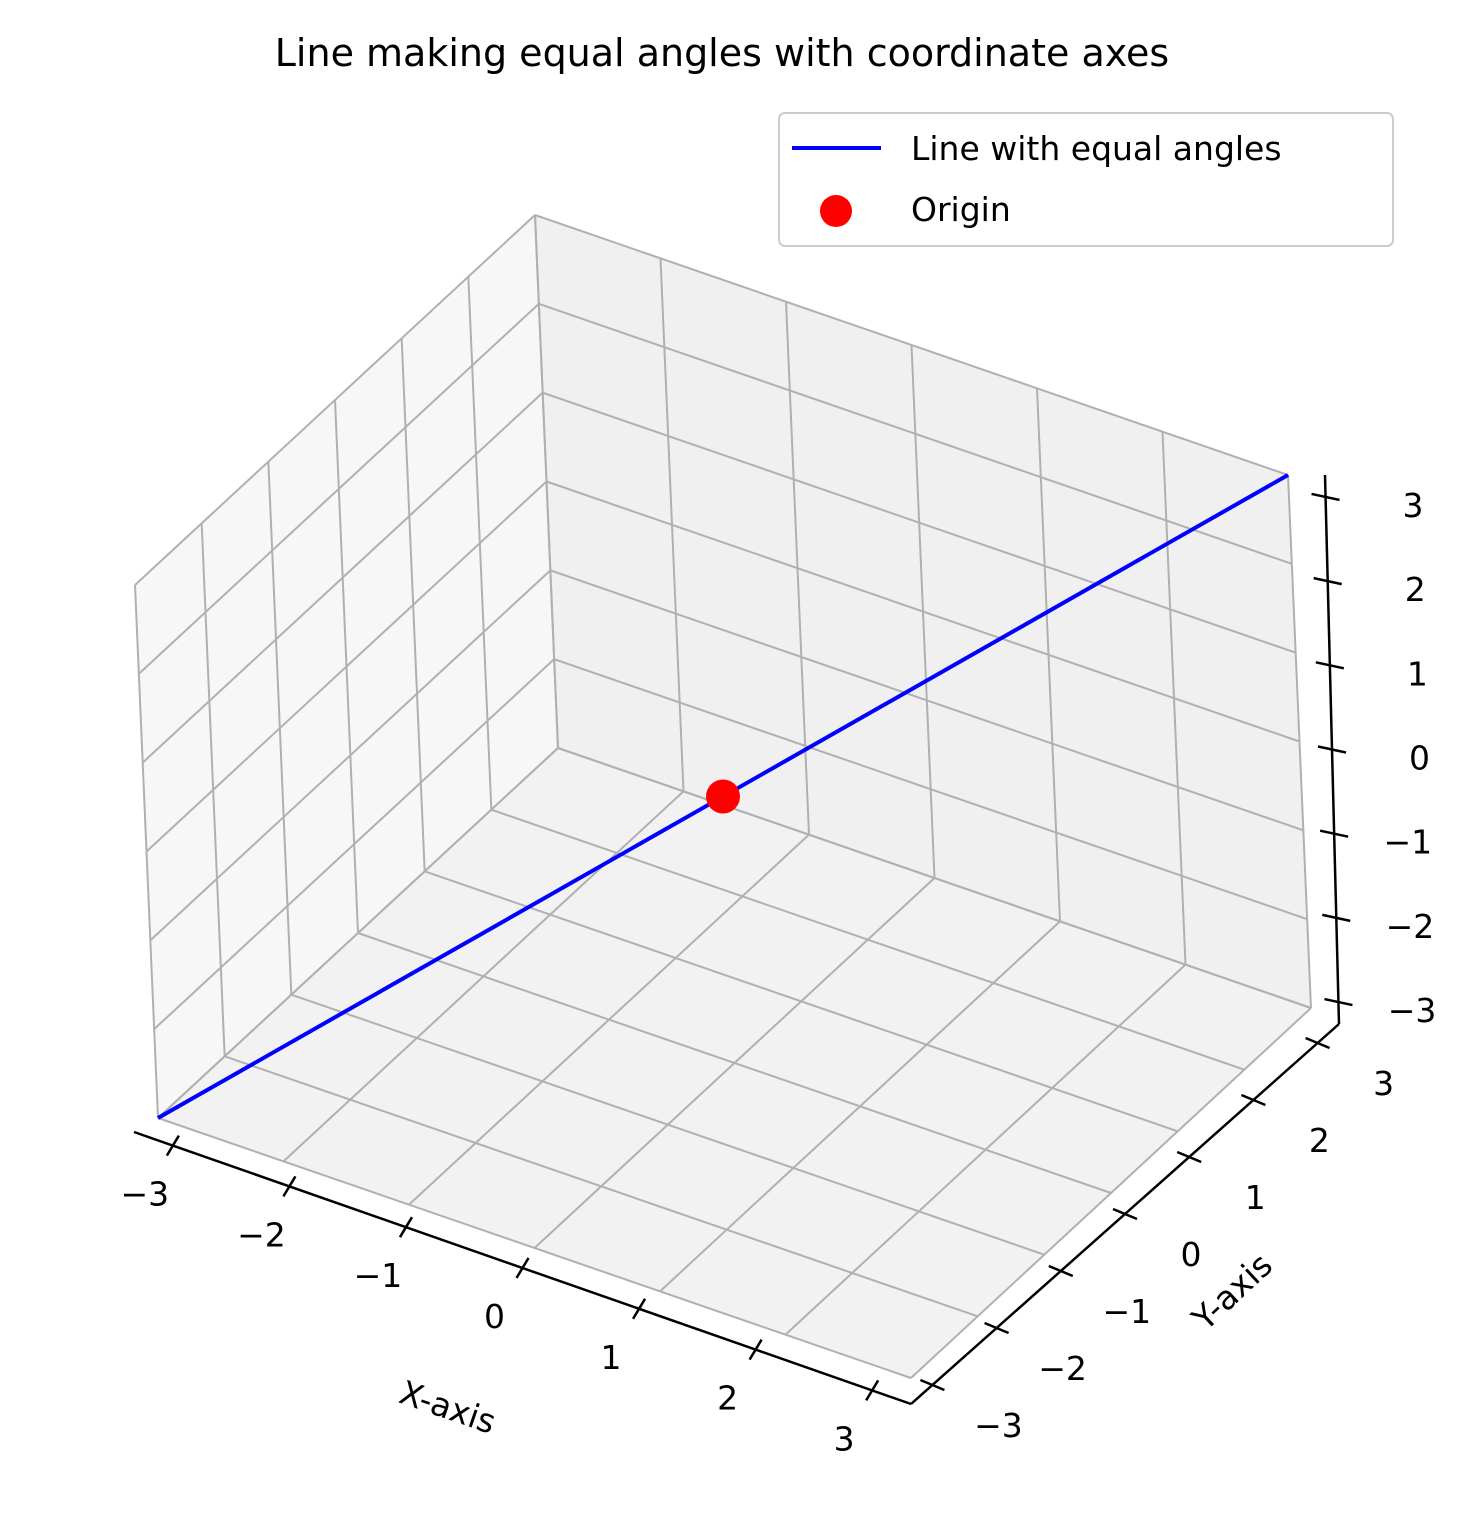  I want to click on origin-point, so click(723, 796).